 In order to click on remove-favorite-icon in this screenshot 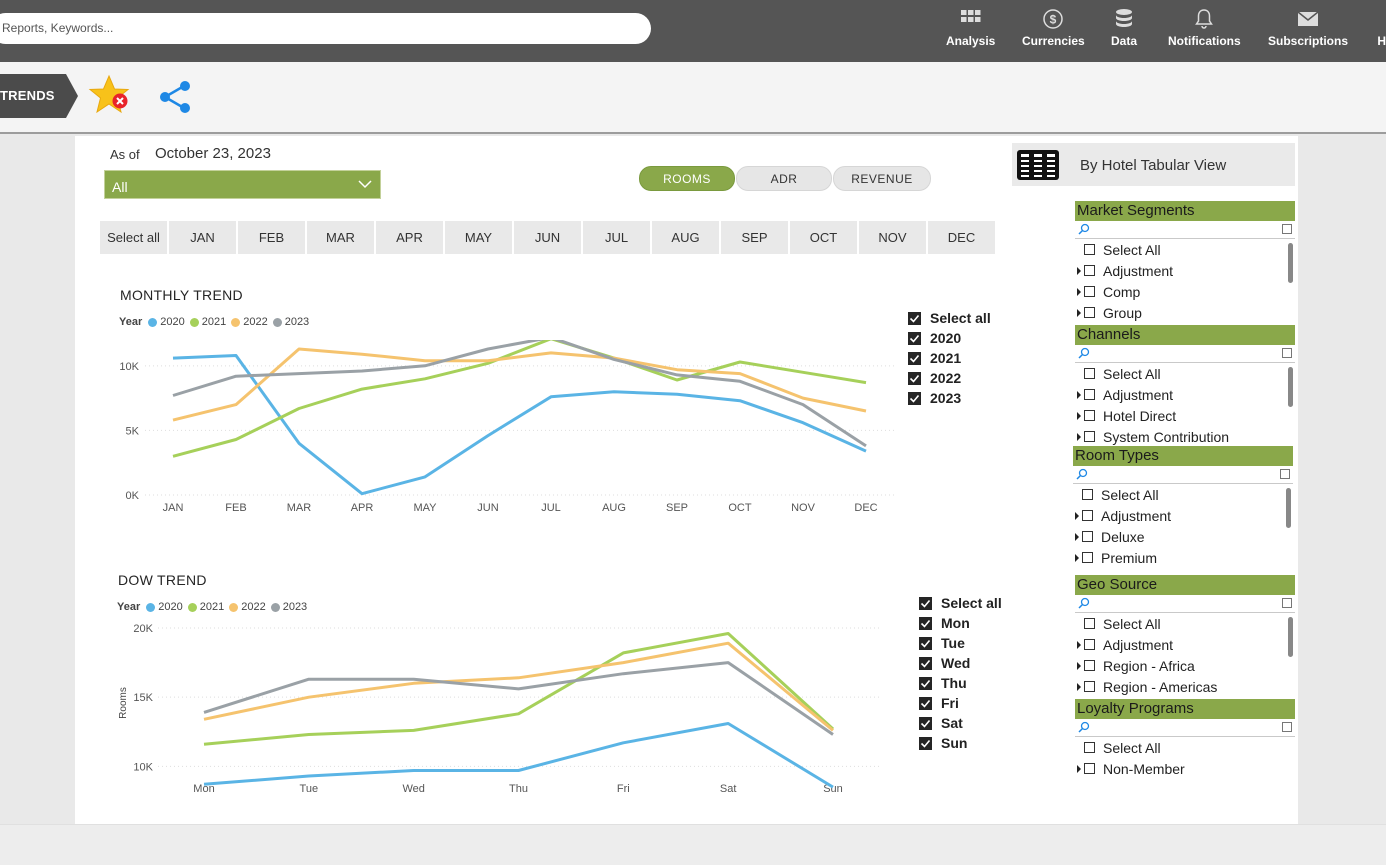, I will do `click(110, 96)`.